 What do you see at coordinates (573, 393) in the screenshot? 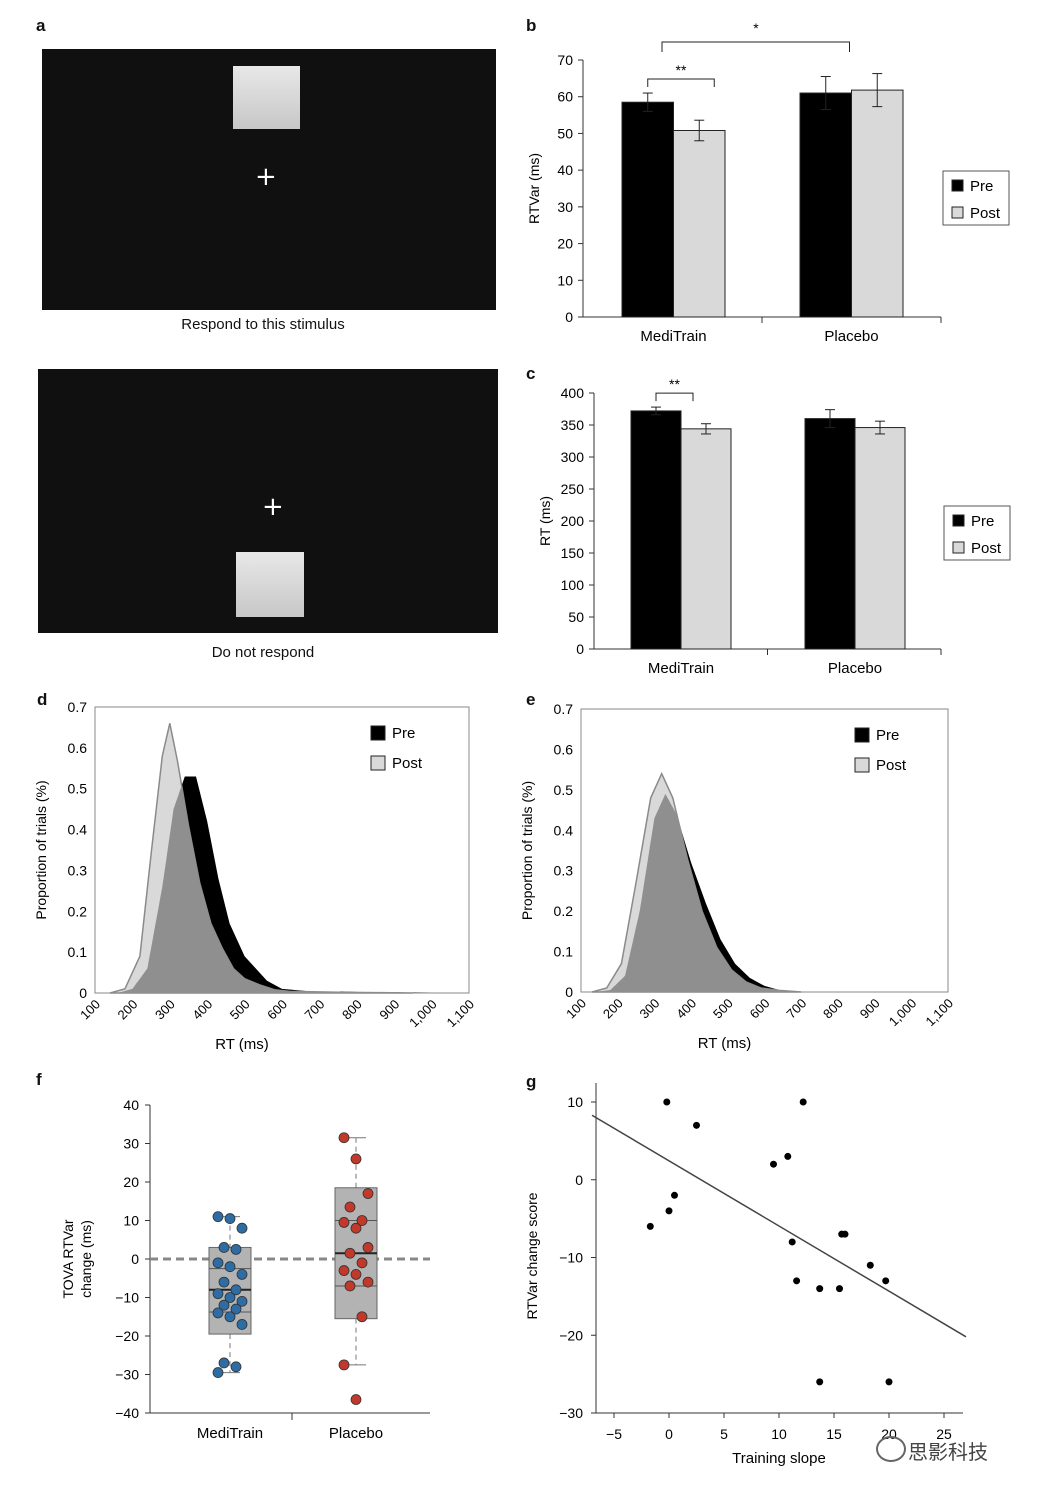
I see `y-tick-label: 400` at bounding box center [573, 393].